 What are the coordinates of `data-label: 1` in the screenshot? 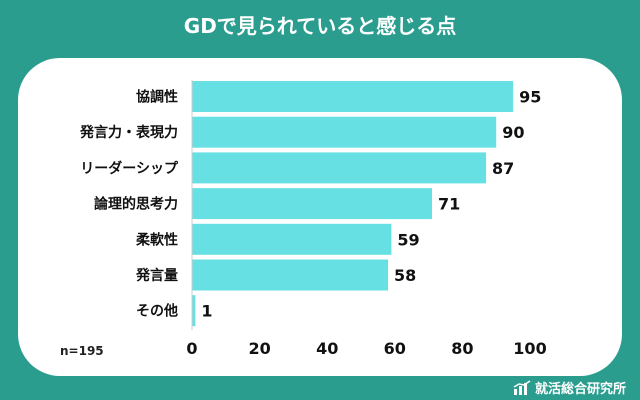 It's located at (206, 311).